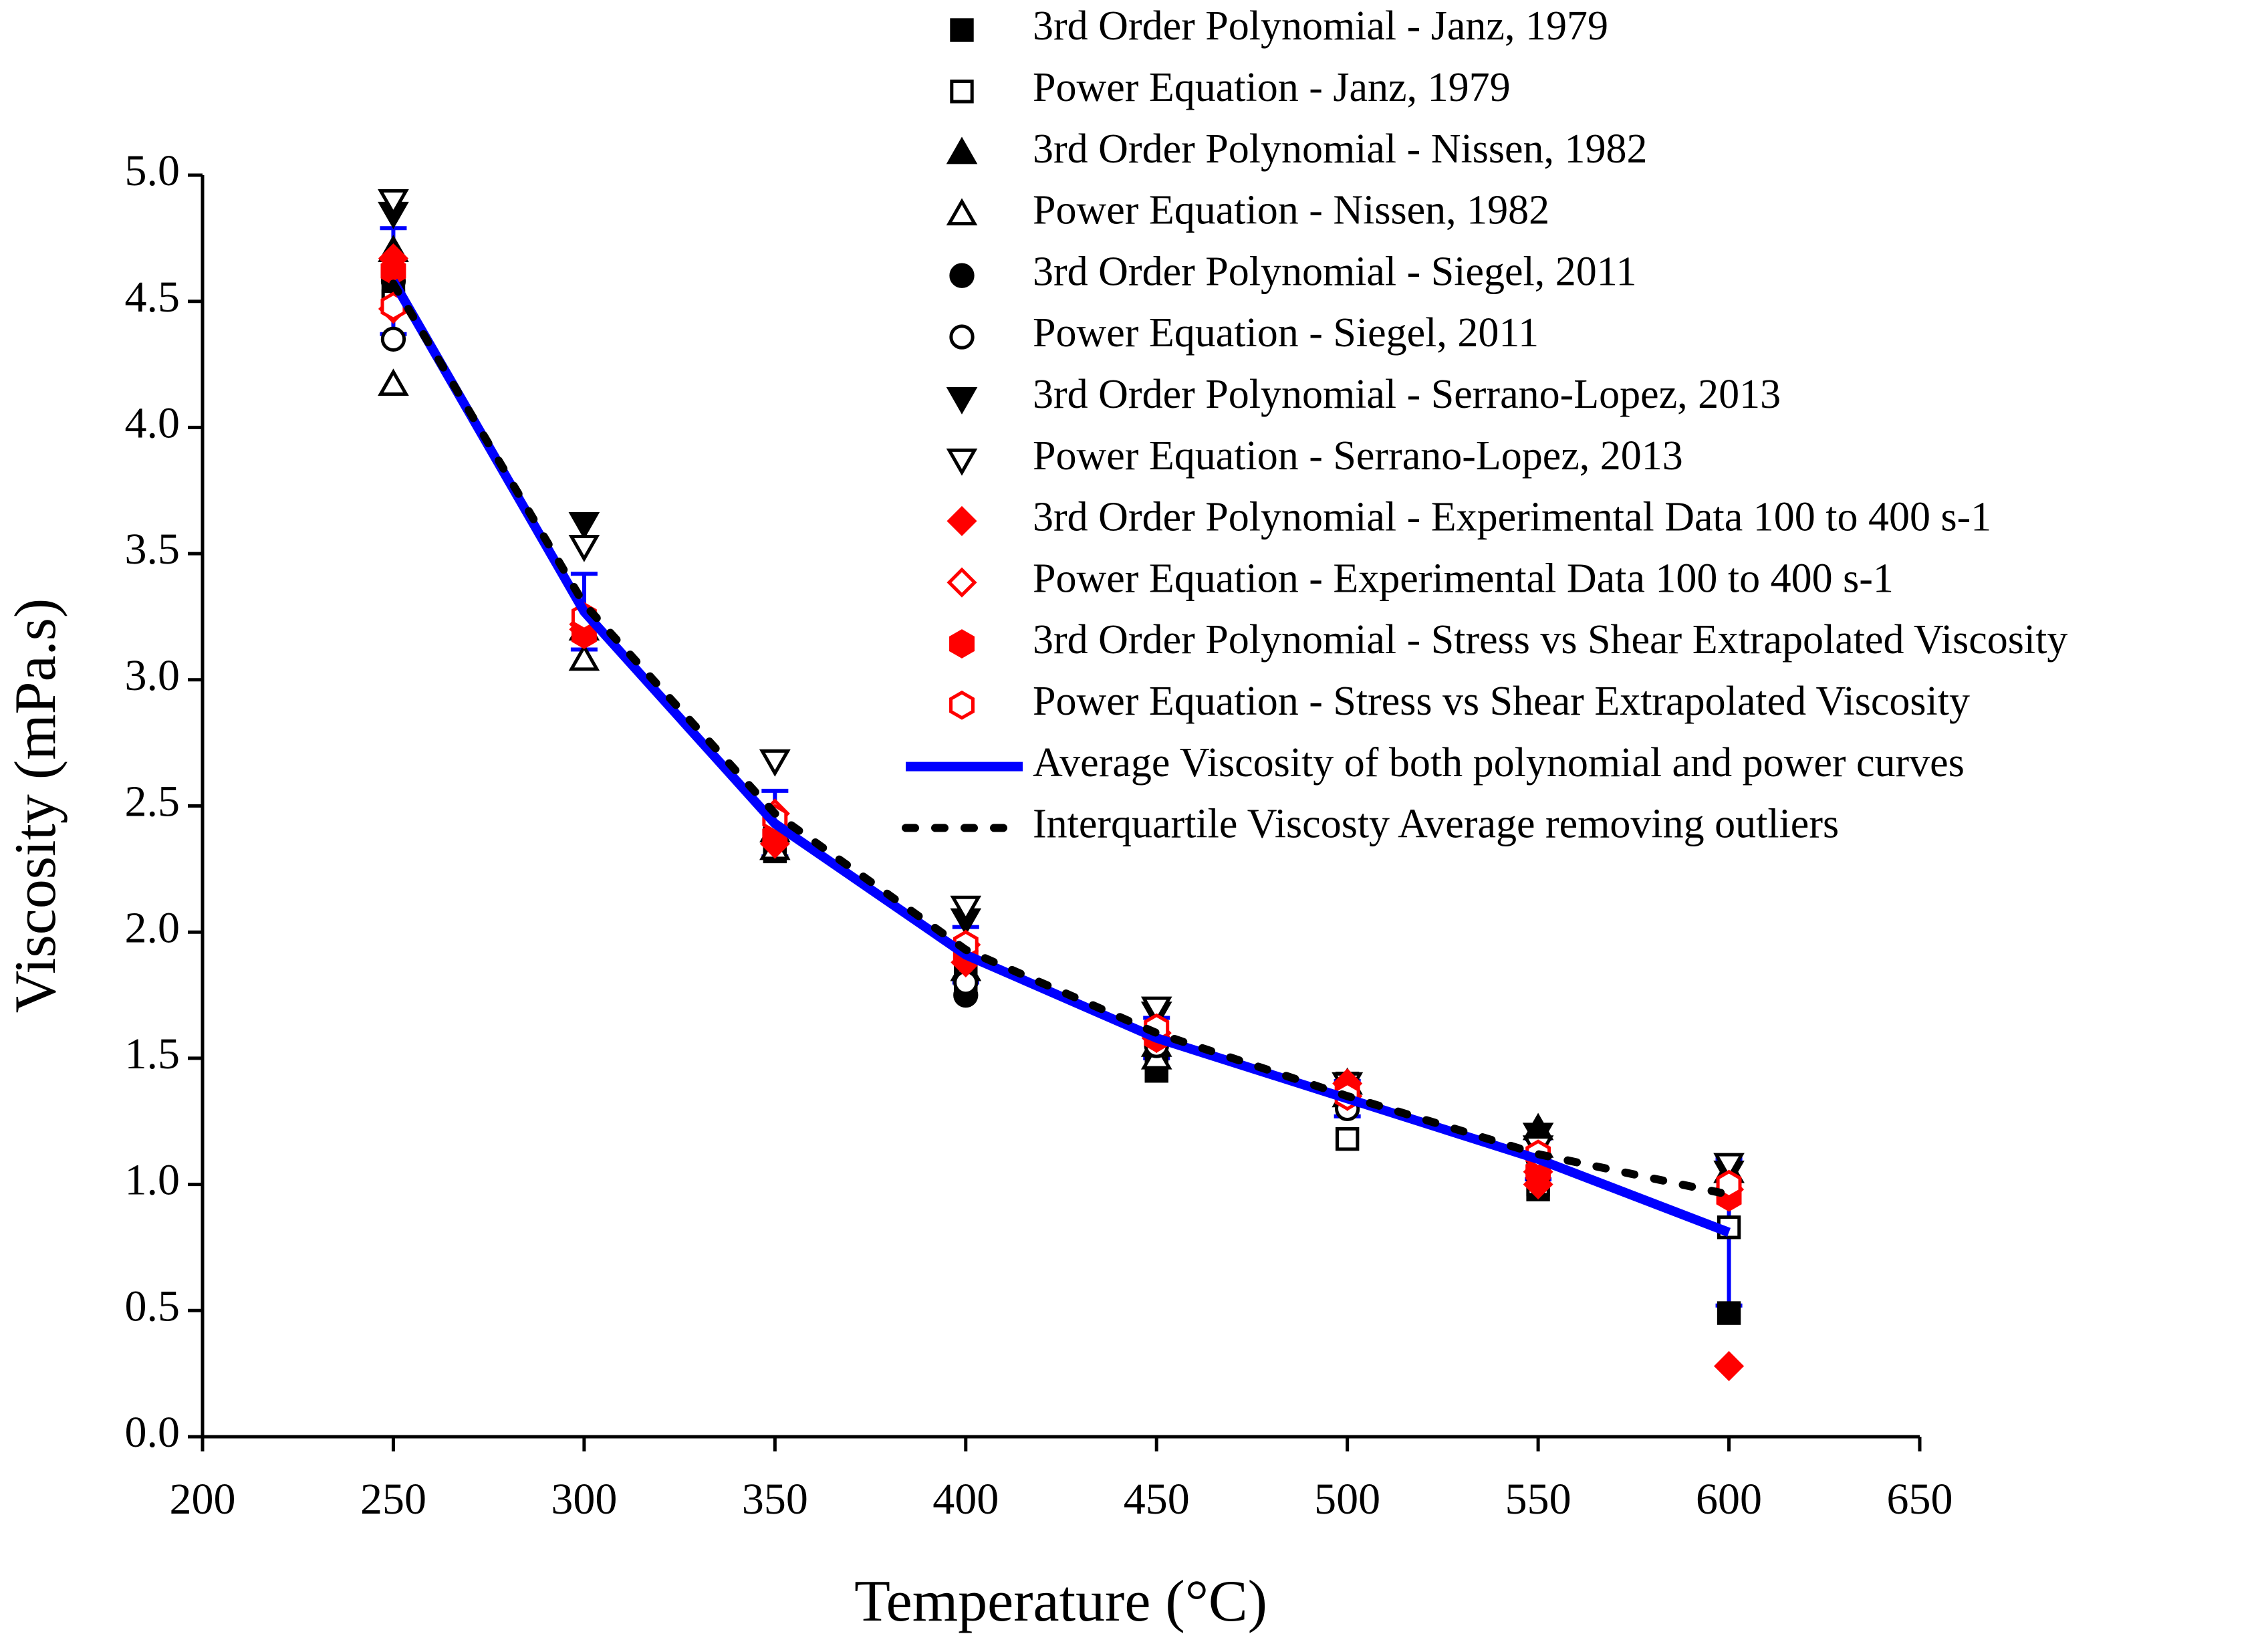 Image resolution: width=2268 pixels, height=1652 pixels. Describe the element at coordinates (152, 1180) in the screenshot. I see `y-tick-label: 1.0` at that location.